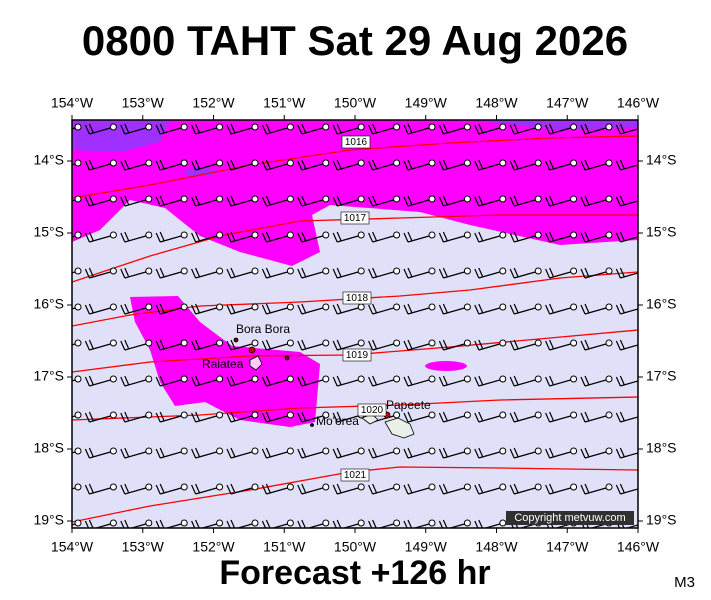 This screenshot has height=600, width=711. I want to click on lat-label: 17°S, so click(48, 376).